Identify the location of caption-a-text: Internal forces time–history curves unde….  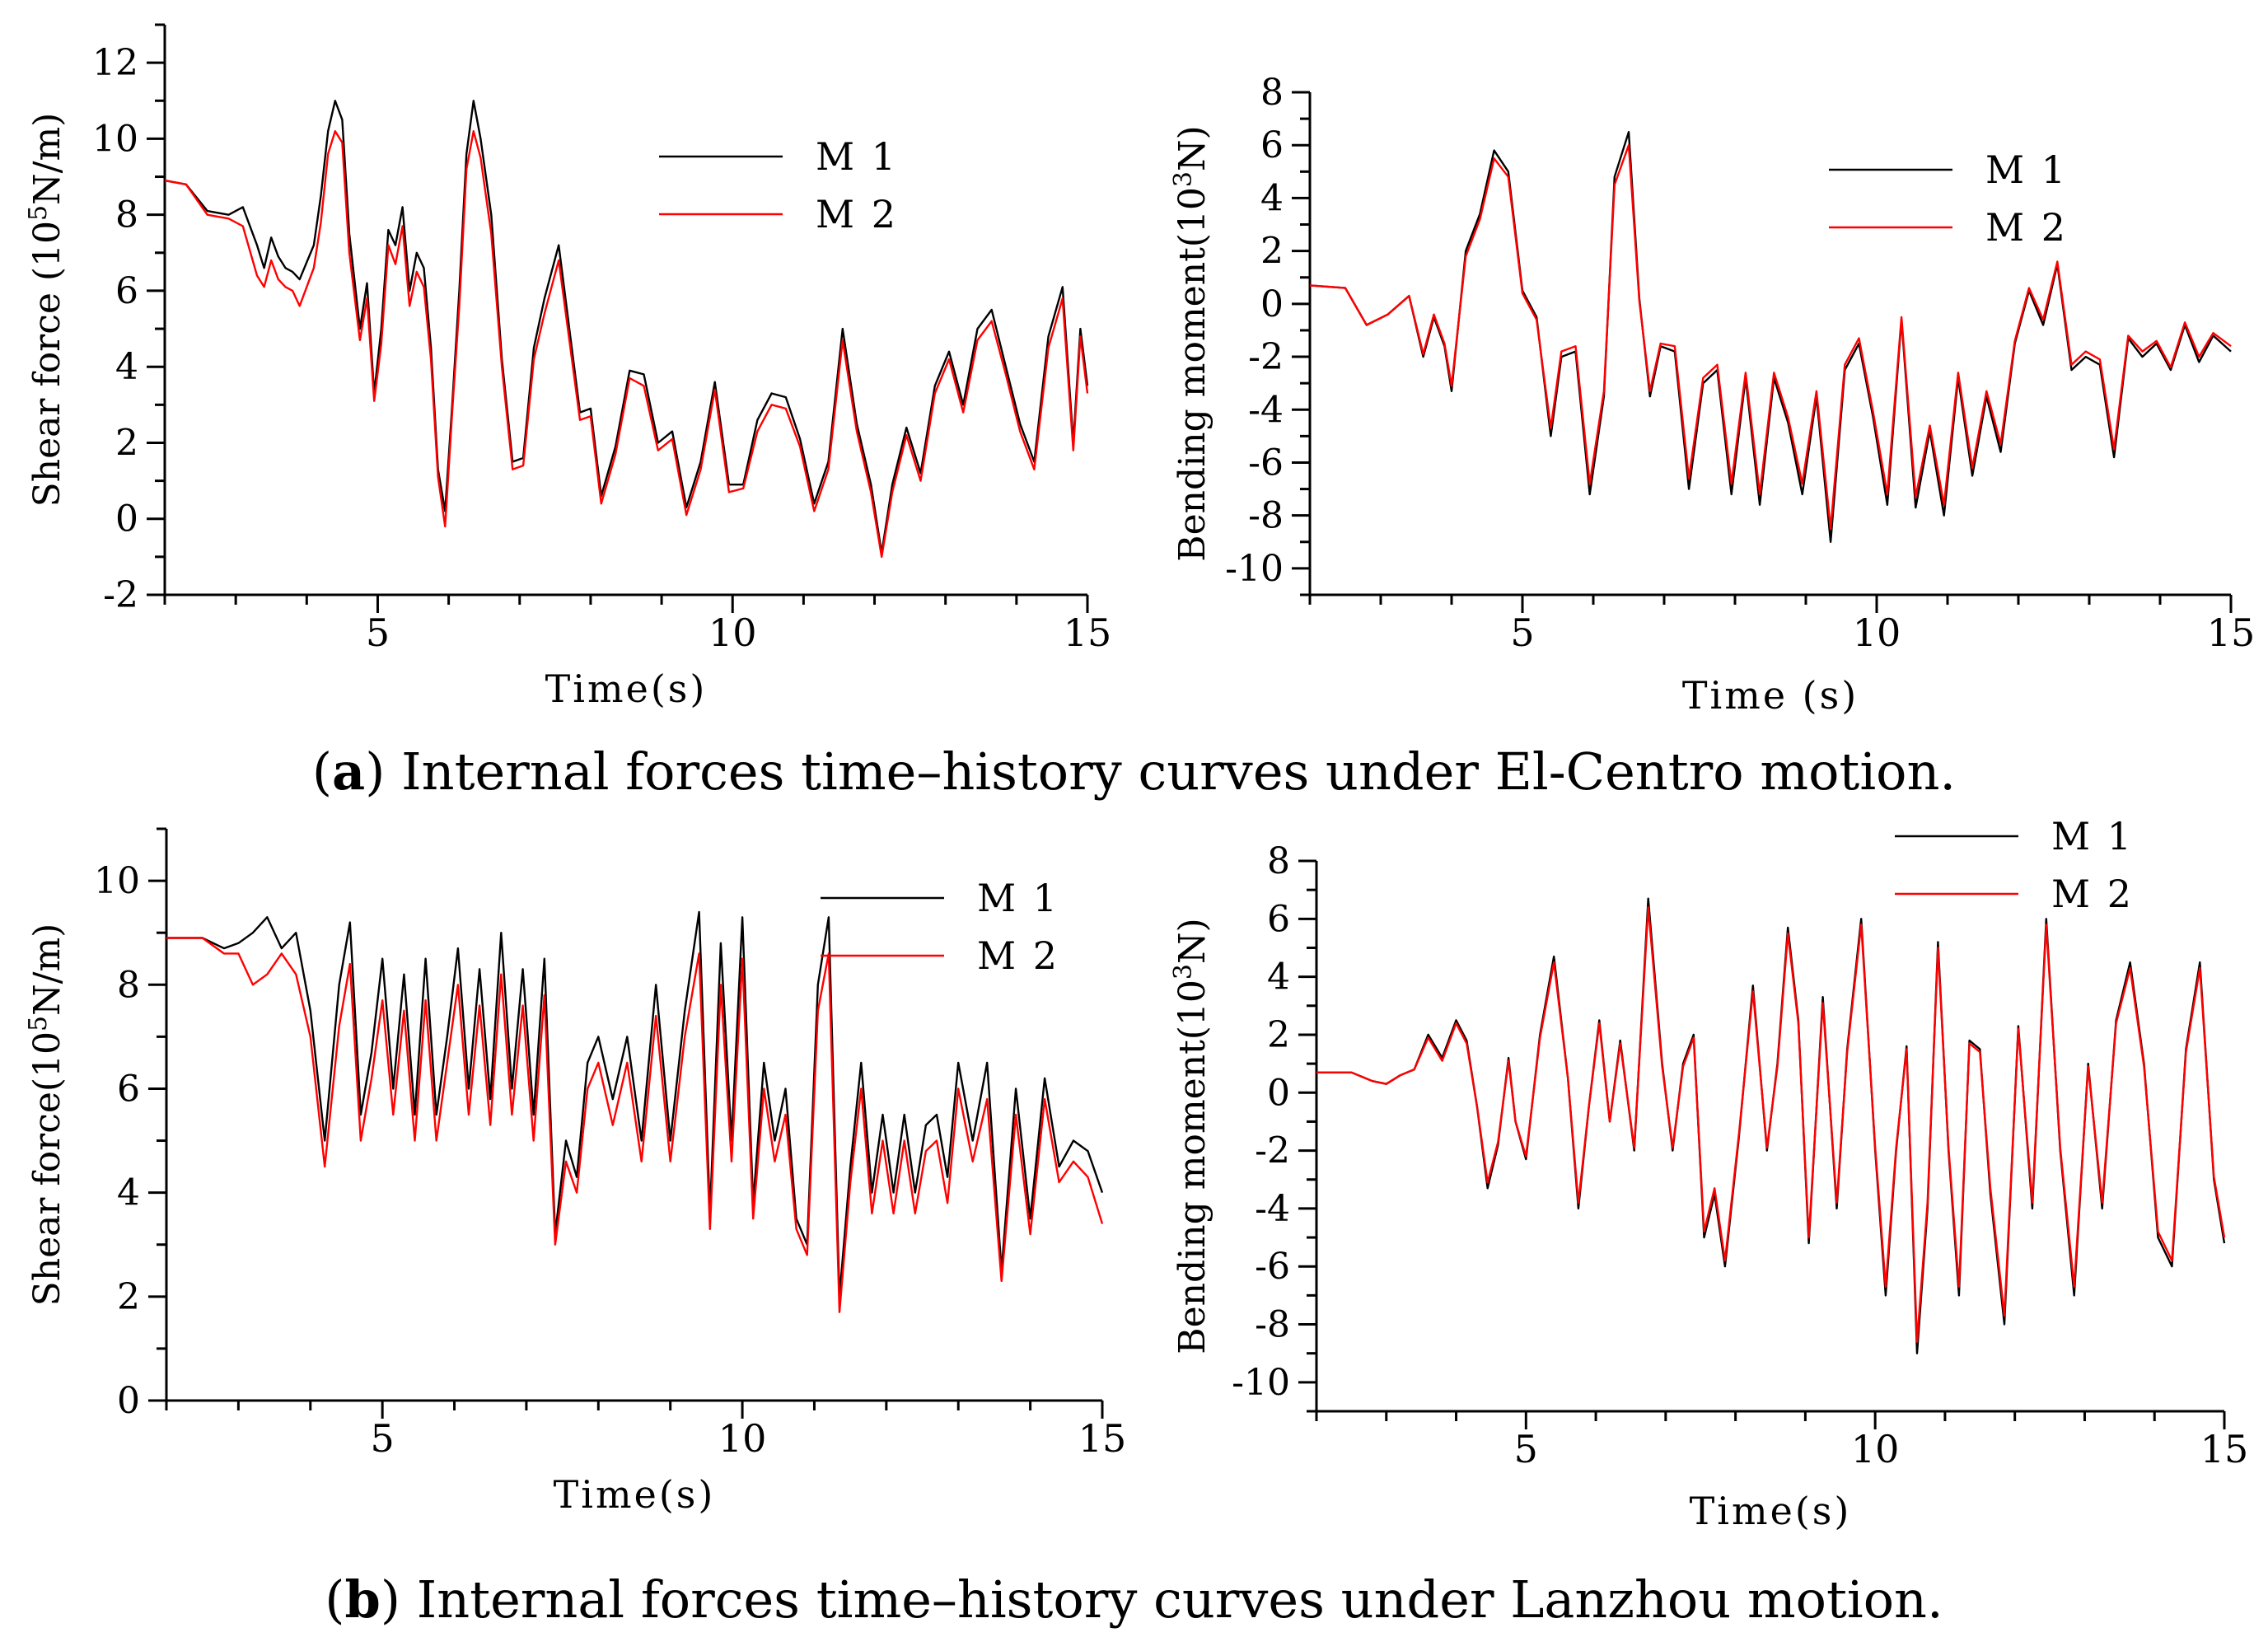
(1179, 771).